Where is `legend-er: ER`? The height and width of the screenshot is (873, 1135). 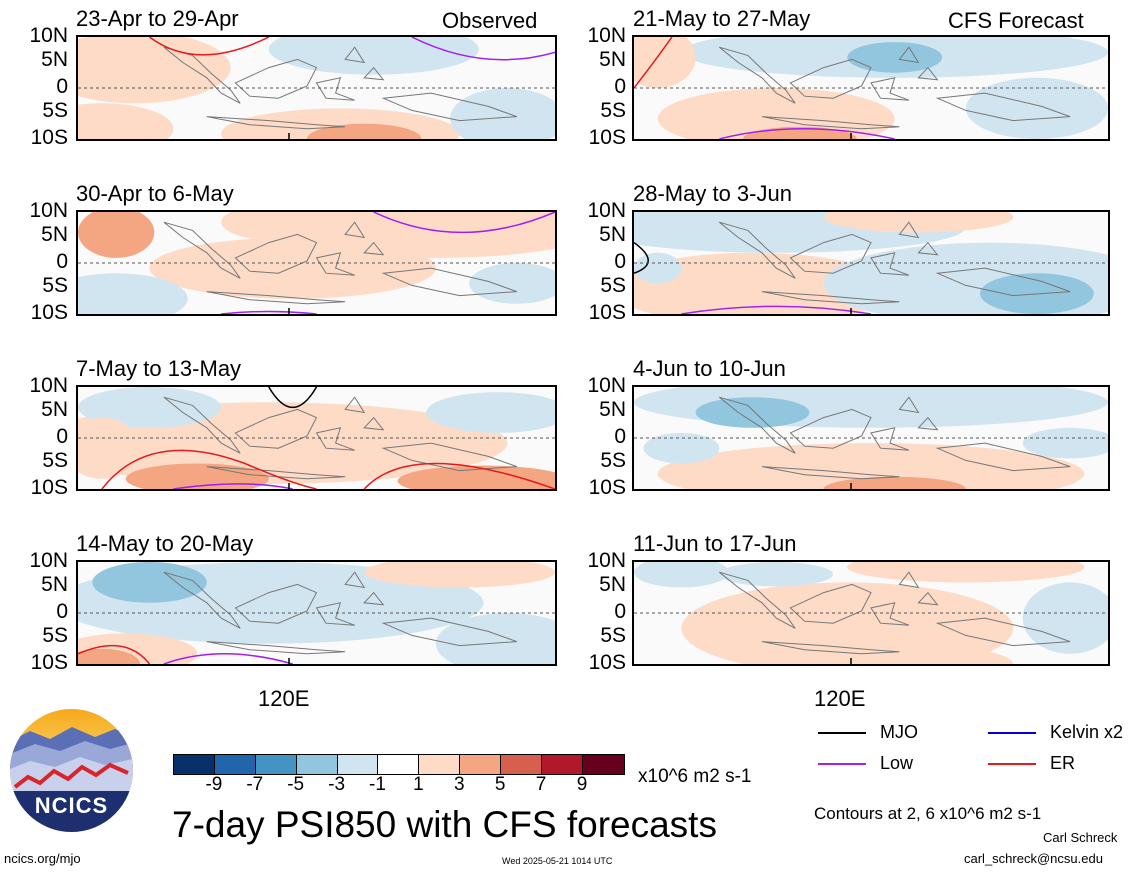
legend-er: ER is located at coordinates (1031, 763).